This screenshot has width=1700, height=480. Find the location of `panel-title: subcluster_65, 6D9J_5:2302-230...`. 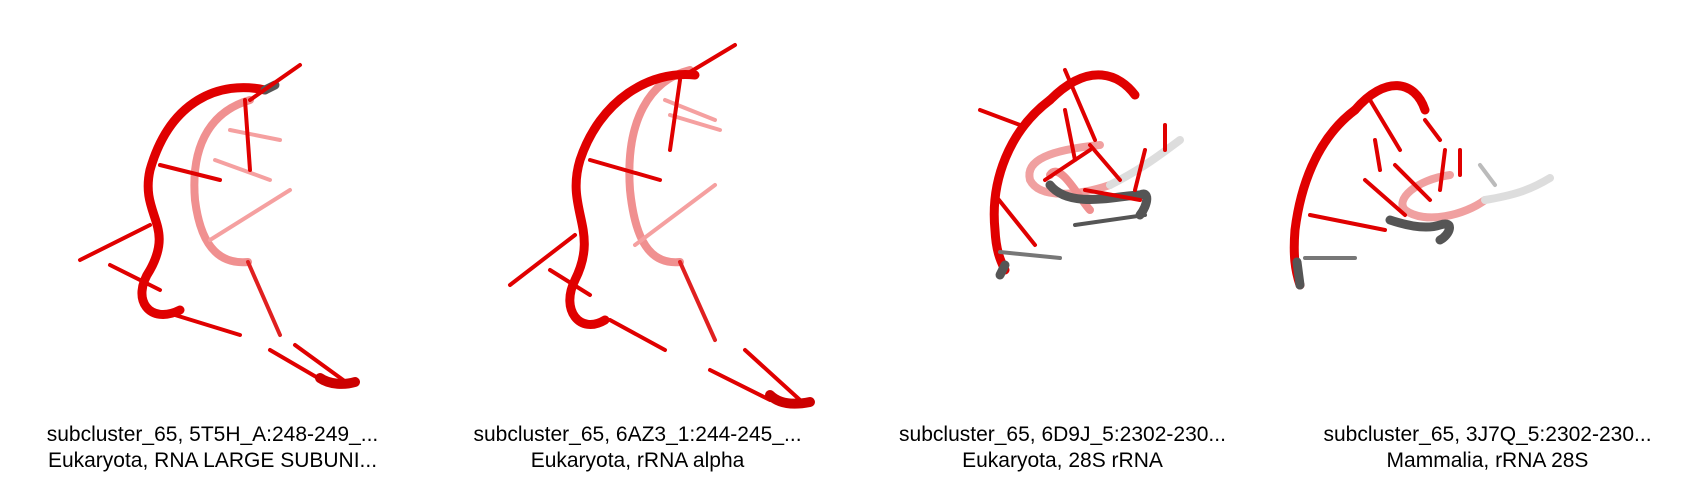

panel-title: subcluster_65, 6D9J_5:2302-230... is located at coordinates (1062, 434).